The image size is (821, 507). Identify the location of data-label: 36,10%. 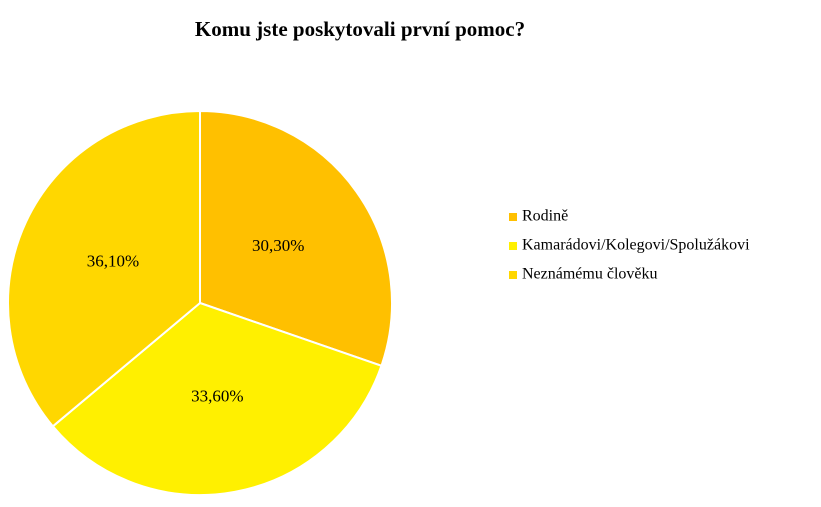
(113, 260).